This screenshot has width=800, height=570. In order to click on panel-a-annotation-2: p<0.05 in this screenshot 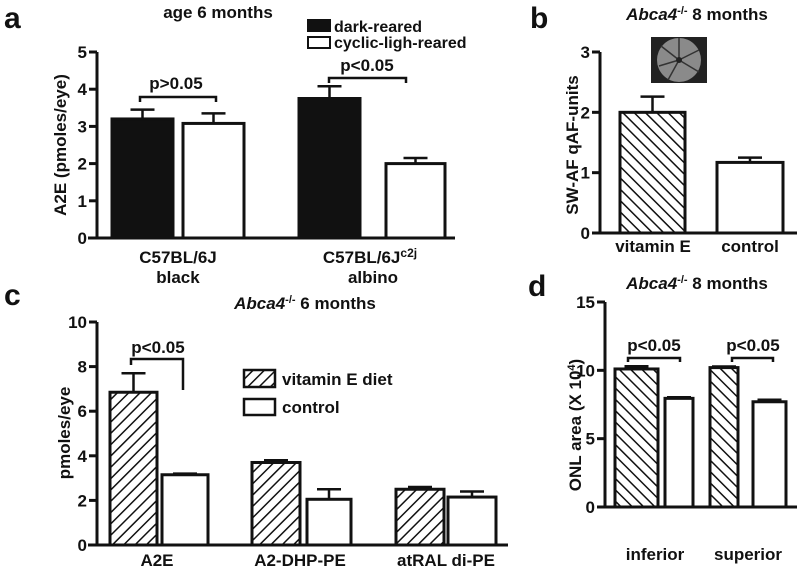, I will do `click(366, 65)`.